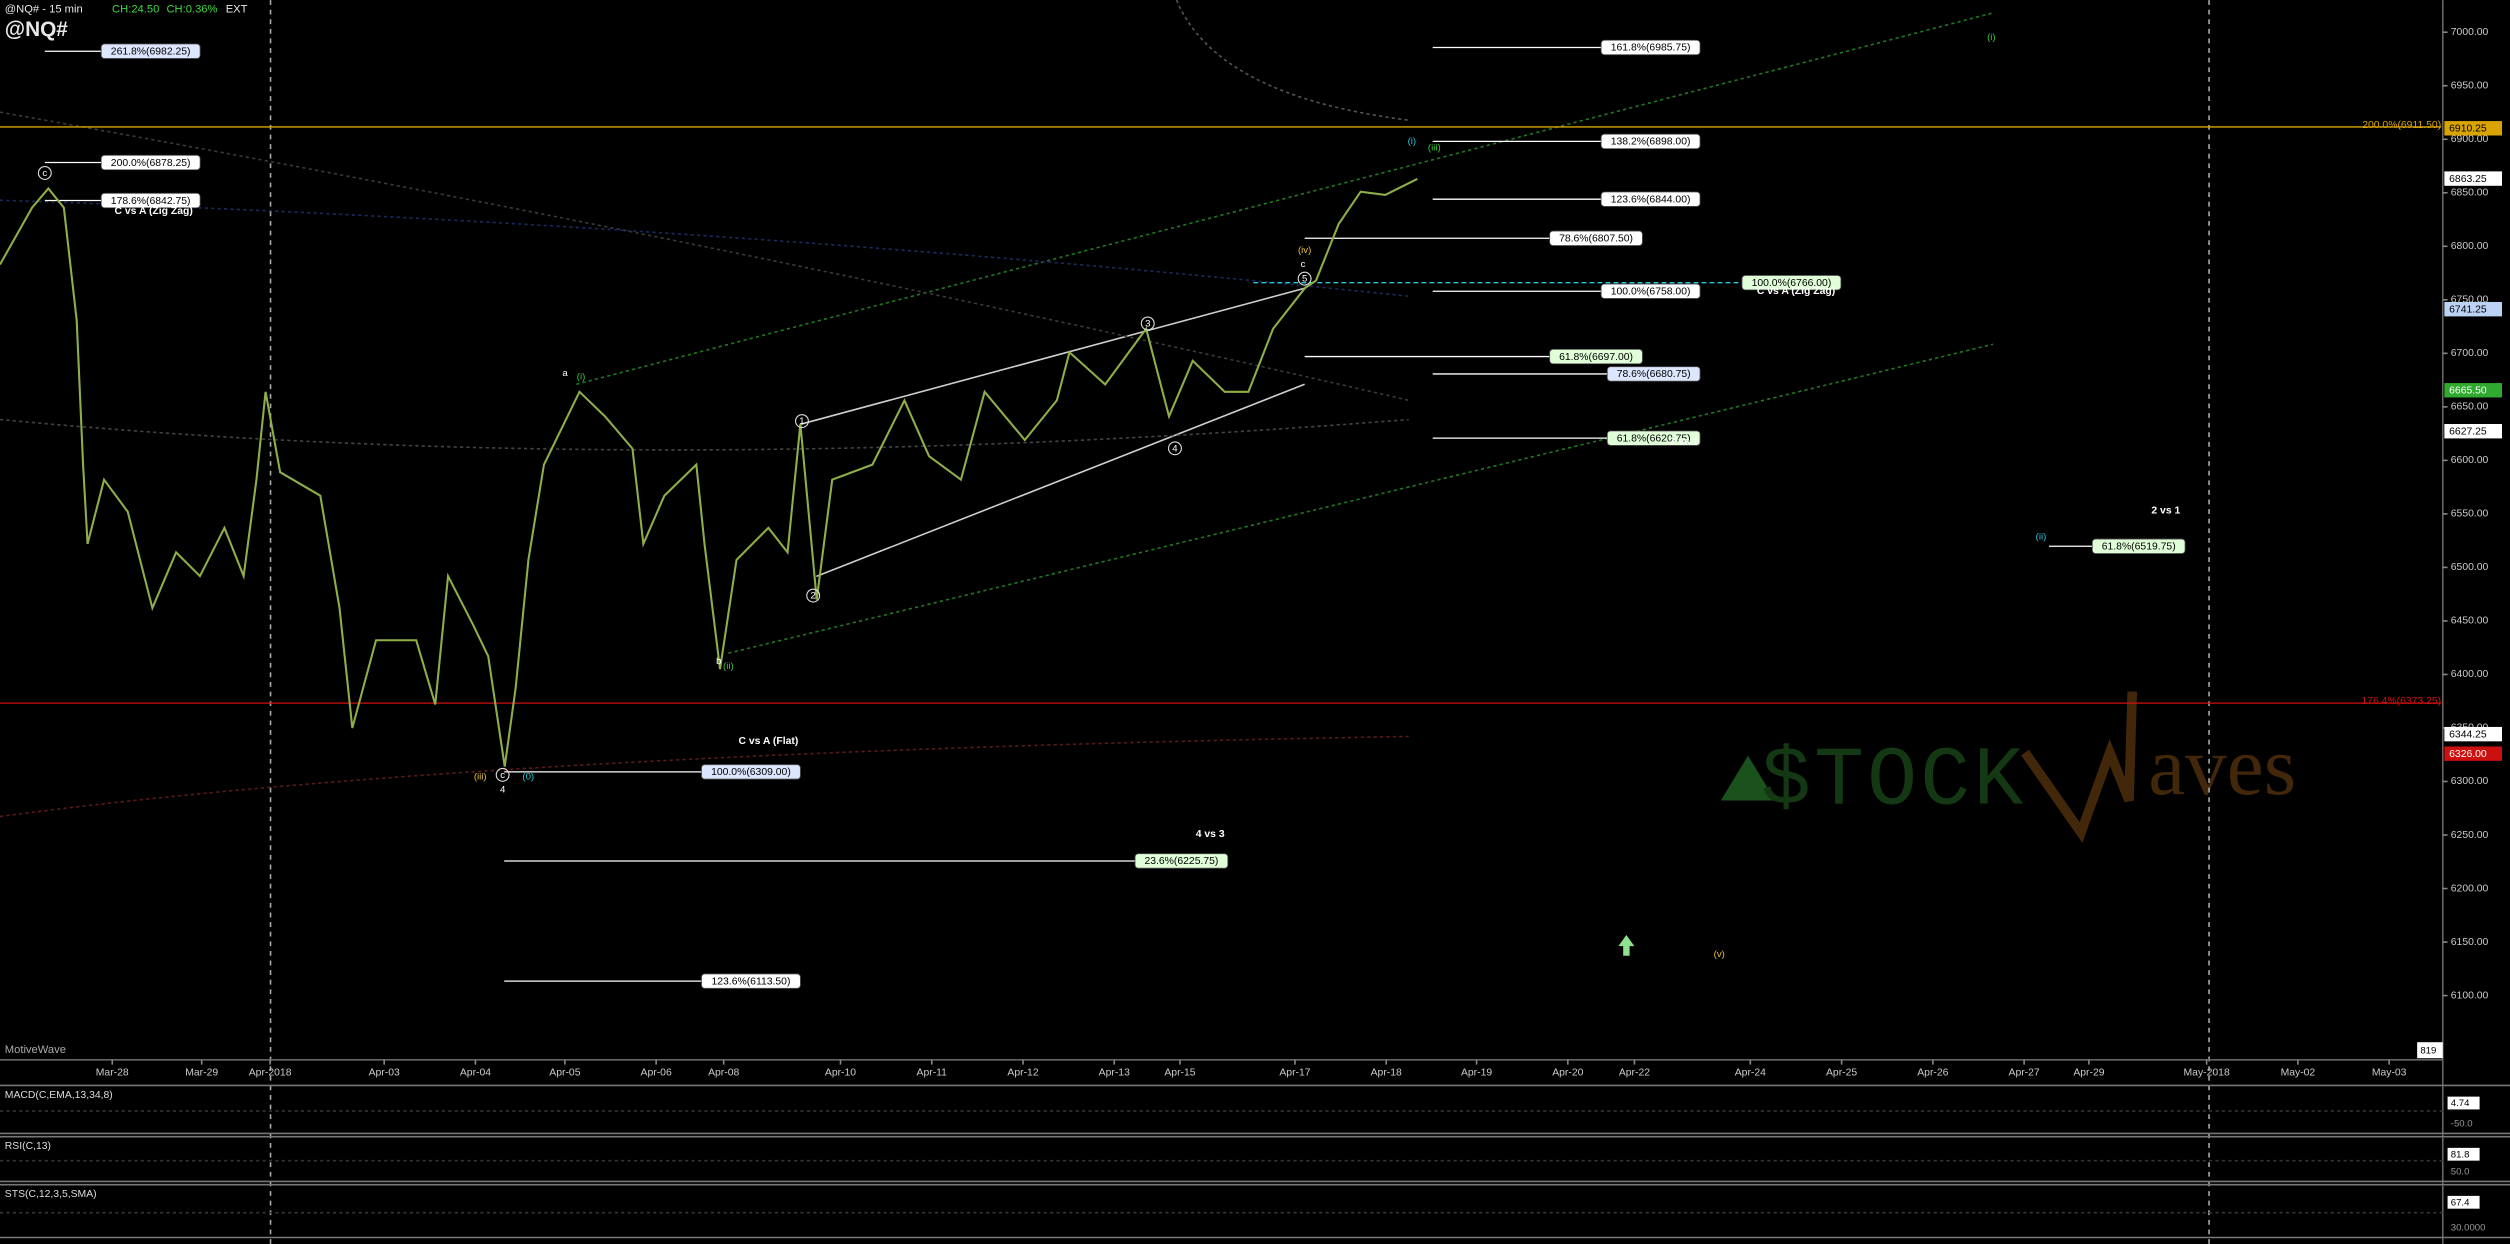 The width and height of the screenshot is (2510, 1244). What do you see at coordinates (2468, 734) in the screenshot?
I see `price-tag-label: 6344.25` at bounding box center [2468, 734].